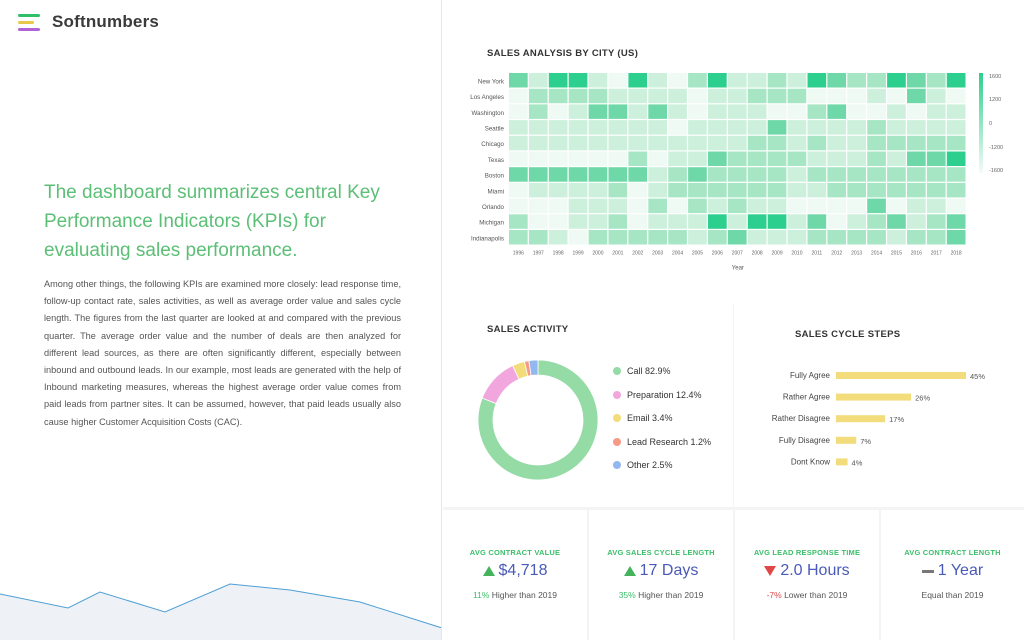 The height and width of the screenshot is (640, 1024). I want to click on heatmap-colorbar-tick: -1200, so click(996, 148).